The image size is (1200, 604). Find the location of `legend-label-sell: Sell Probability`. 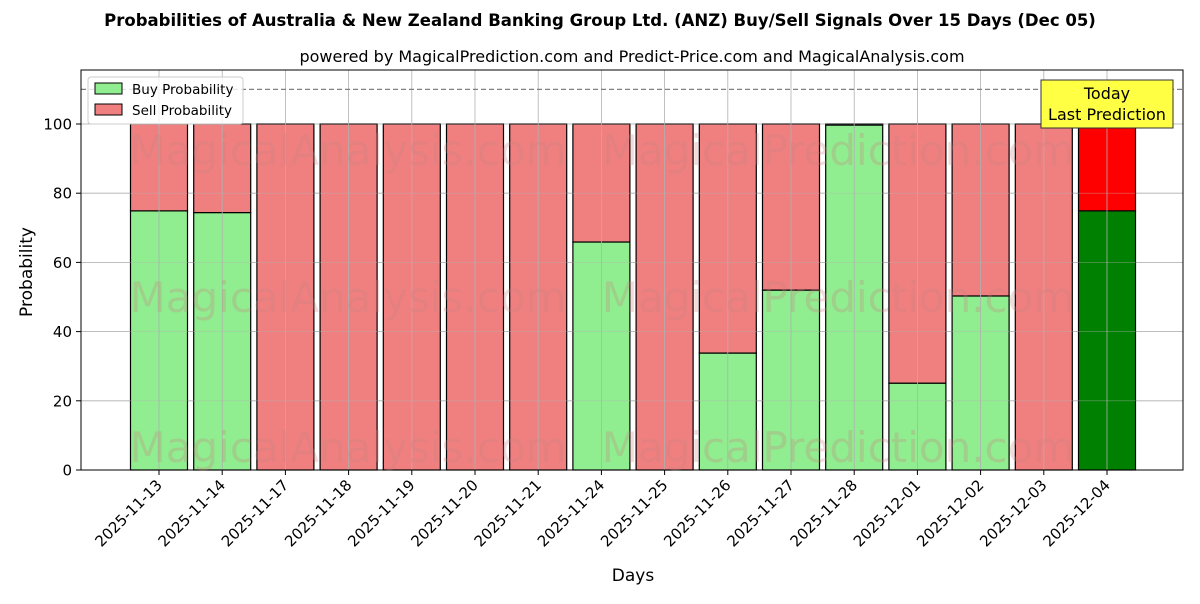

legend-label-sell: Sell Probability is located at coordinates (182, 111).